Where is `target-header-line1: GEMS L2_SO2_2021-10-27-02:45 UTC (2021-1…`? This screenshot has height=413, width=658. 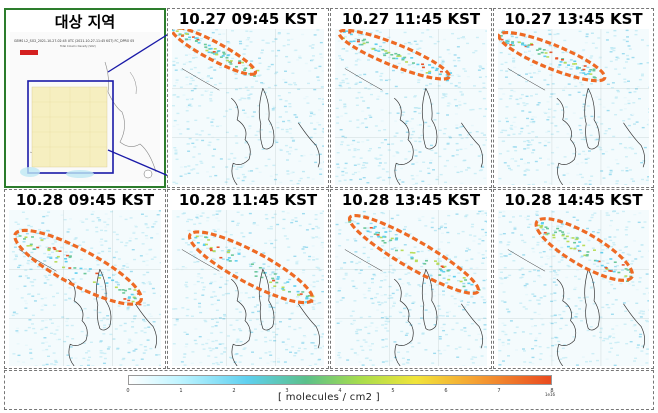
target-header-line1: GEMS L2_SO2_2021-10-27-02:45 UTC (2021-1… is located at coordinates (74, 41).